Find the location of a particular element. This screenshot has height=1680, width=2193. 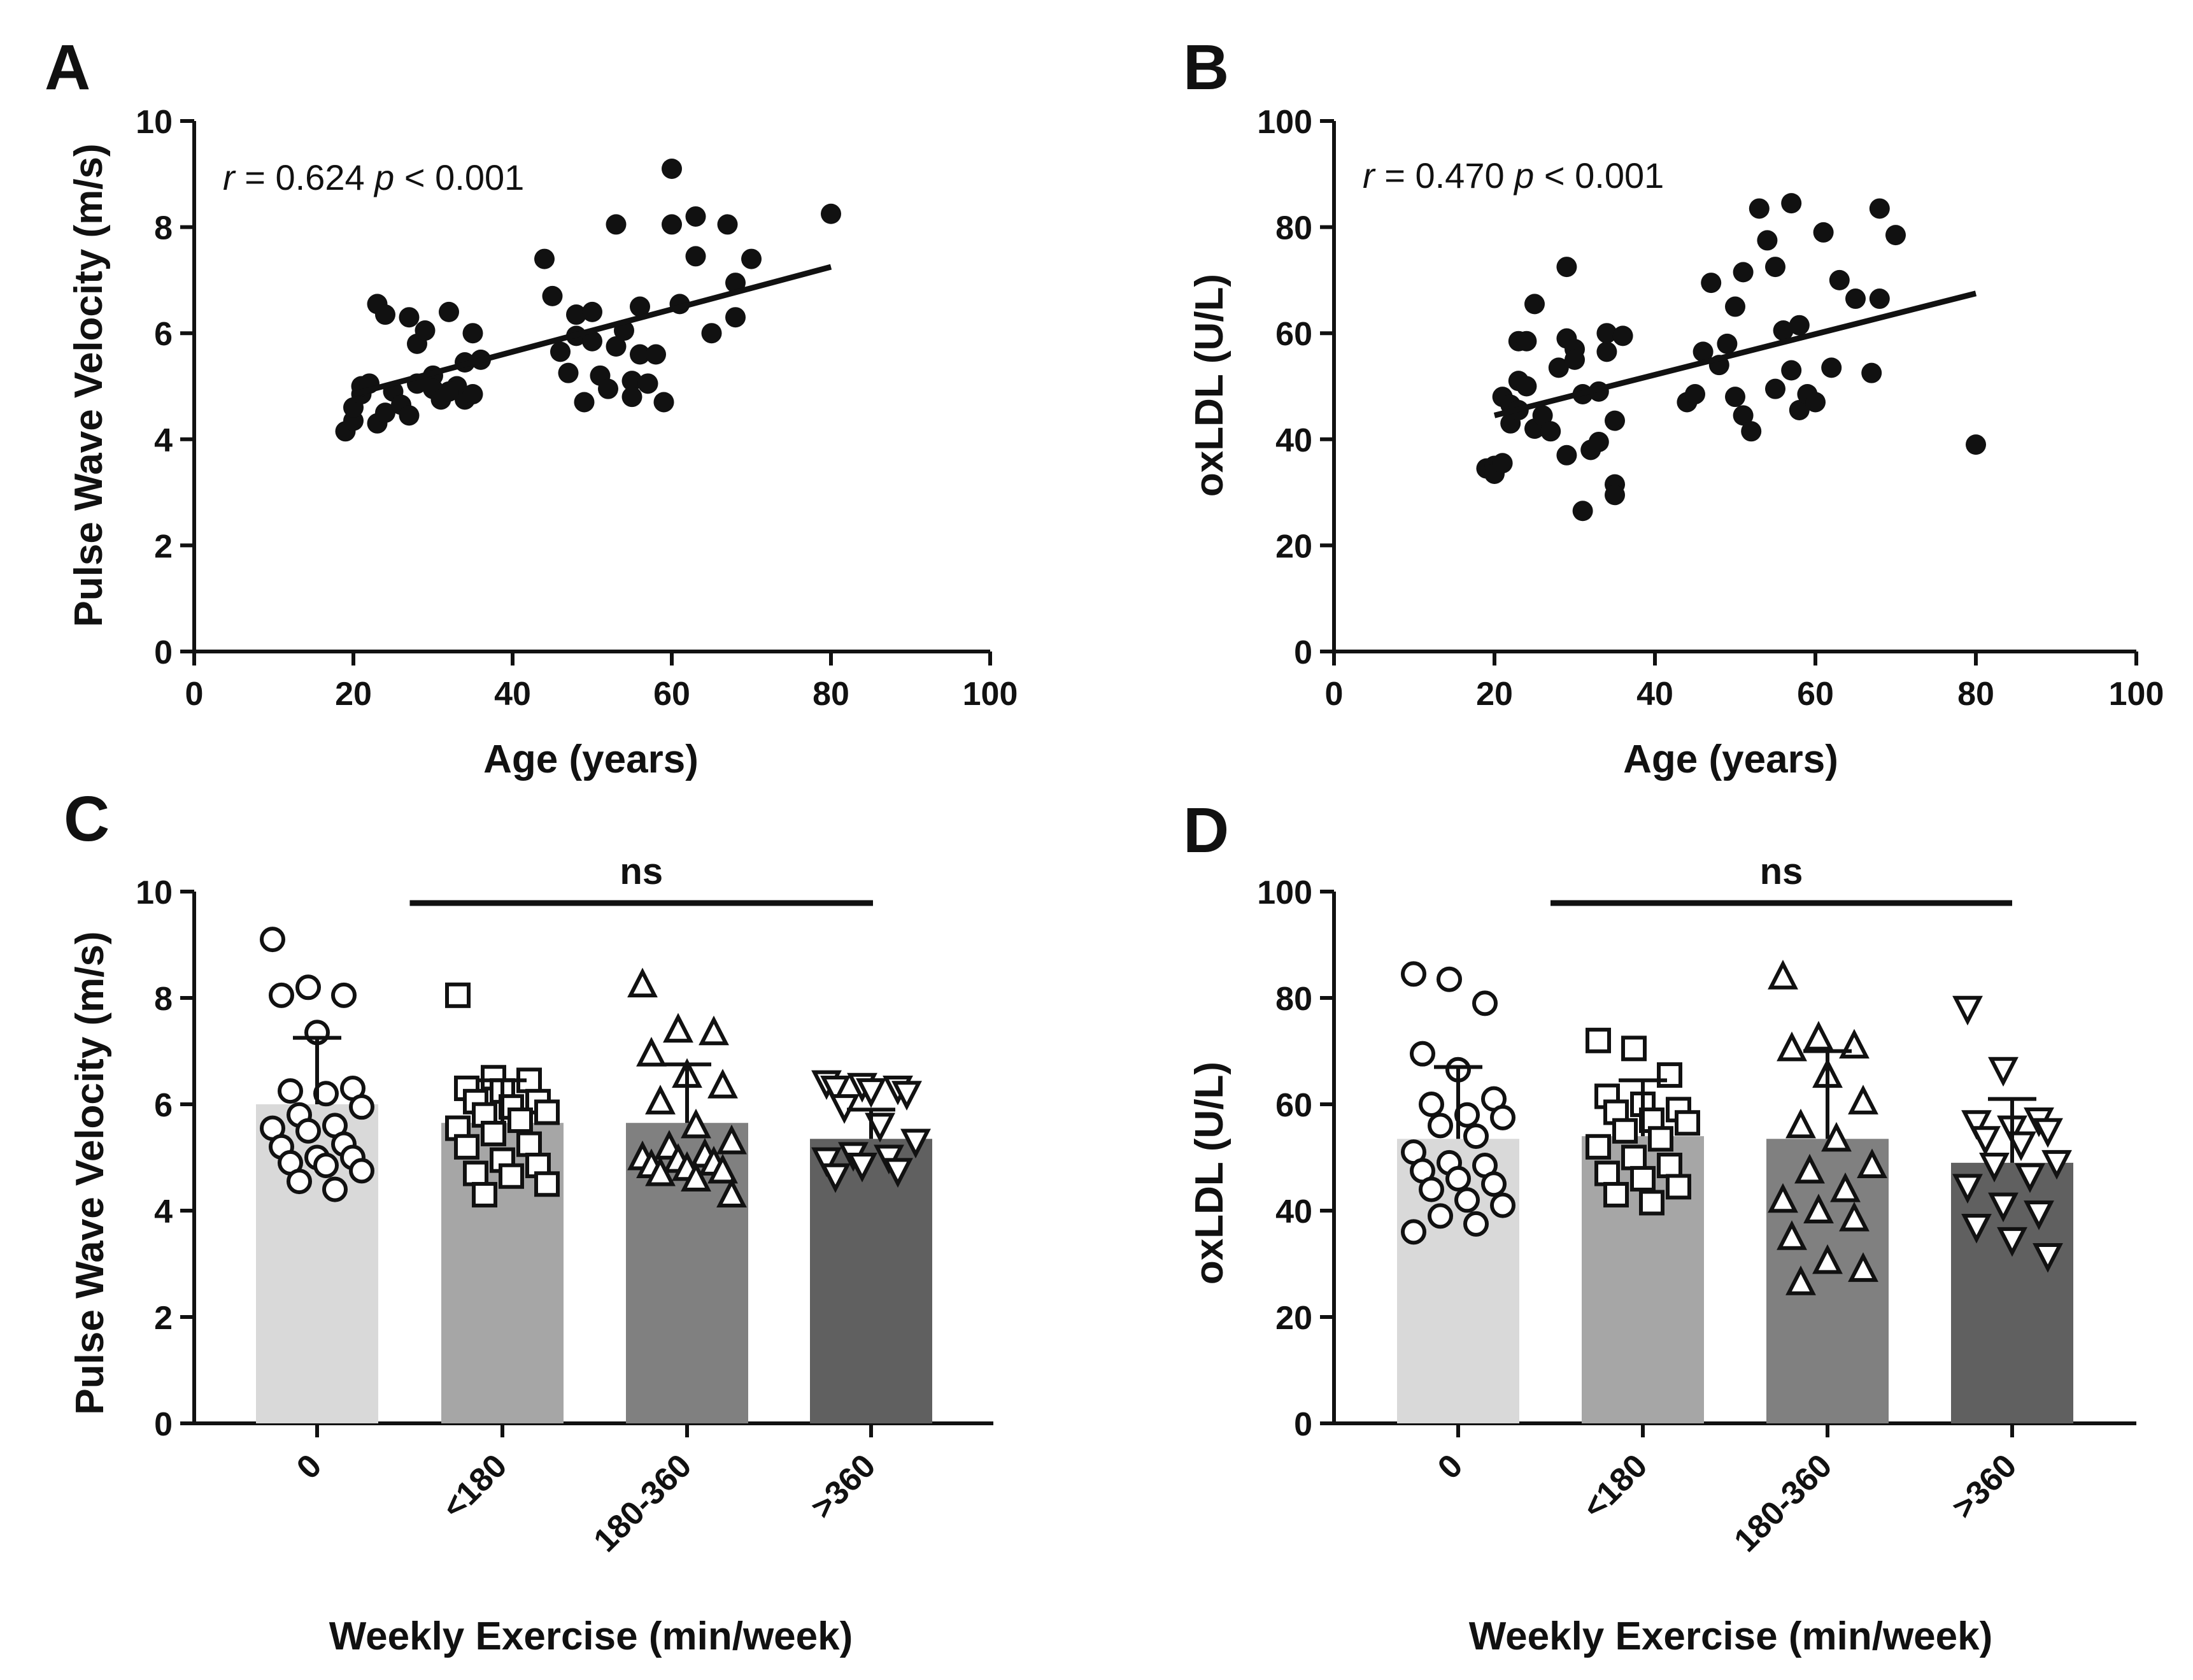

x-tick-label: 60 is located at coordinates (1816, 694).